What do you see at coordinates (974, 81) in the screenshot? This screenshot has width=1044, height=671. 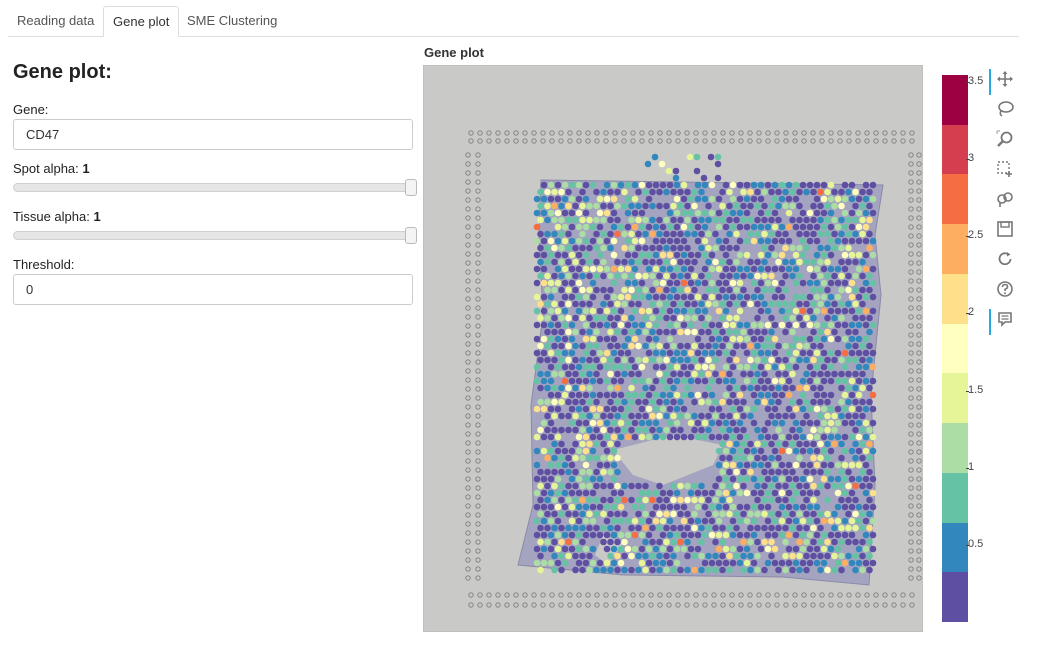 I see `colorbar-tick: 3.5` at bounding box center [974, 81].